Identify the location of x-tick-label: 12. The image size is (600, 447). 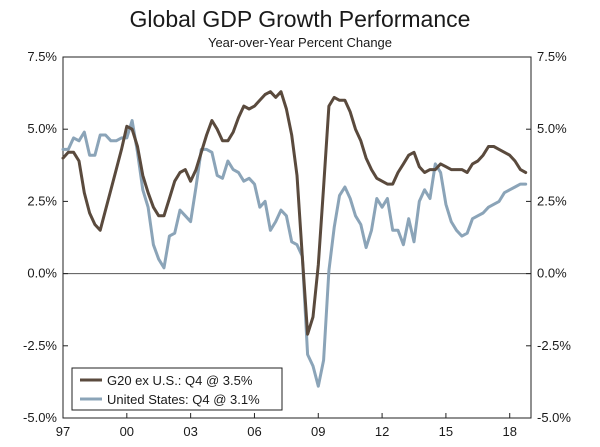
(382, 431).